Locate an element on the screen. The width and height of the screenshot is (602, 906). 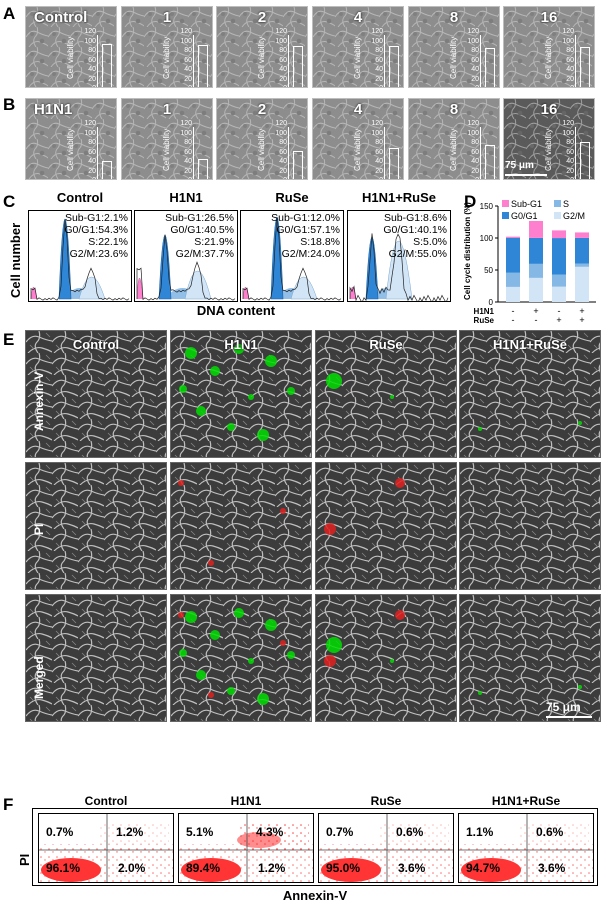
e-row-label-2: Merged is located at coordinates (39, 677).